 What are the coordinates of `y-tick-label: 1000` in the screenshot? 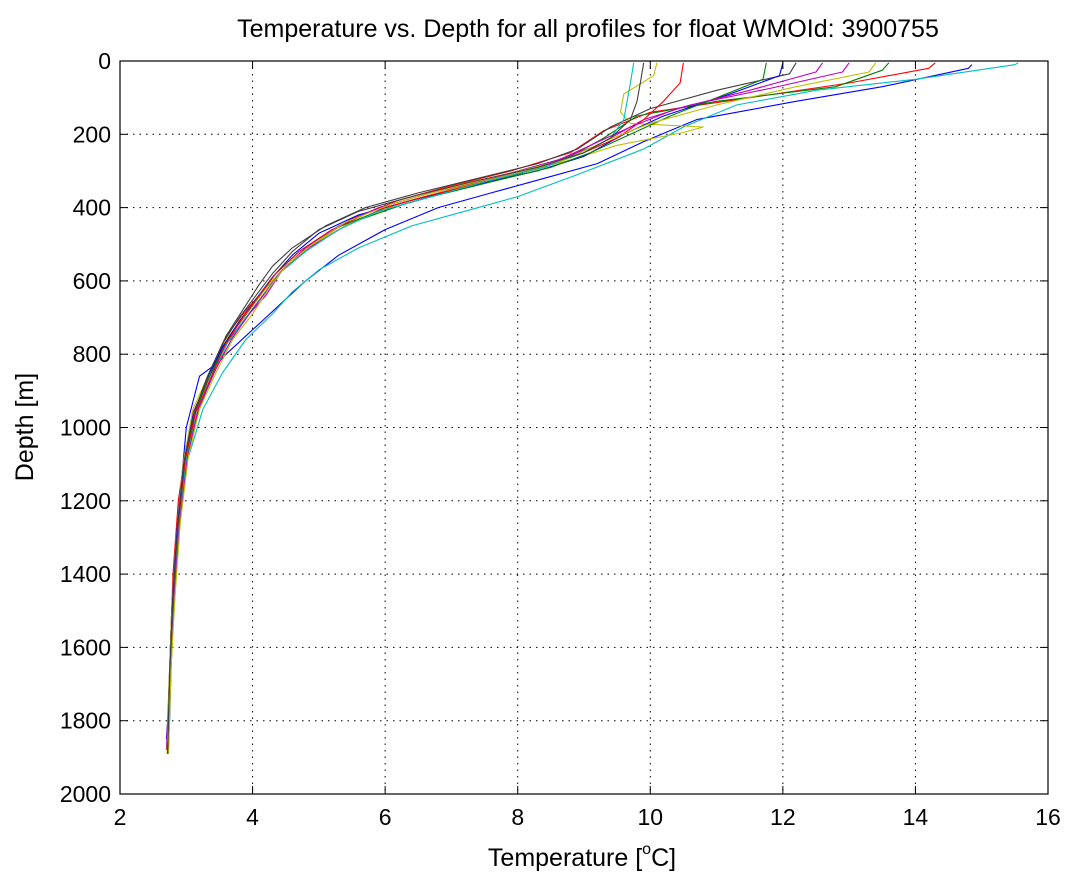 It's located at (85, 428).